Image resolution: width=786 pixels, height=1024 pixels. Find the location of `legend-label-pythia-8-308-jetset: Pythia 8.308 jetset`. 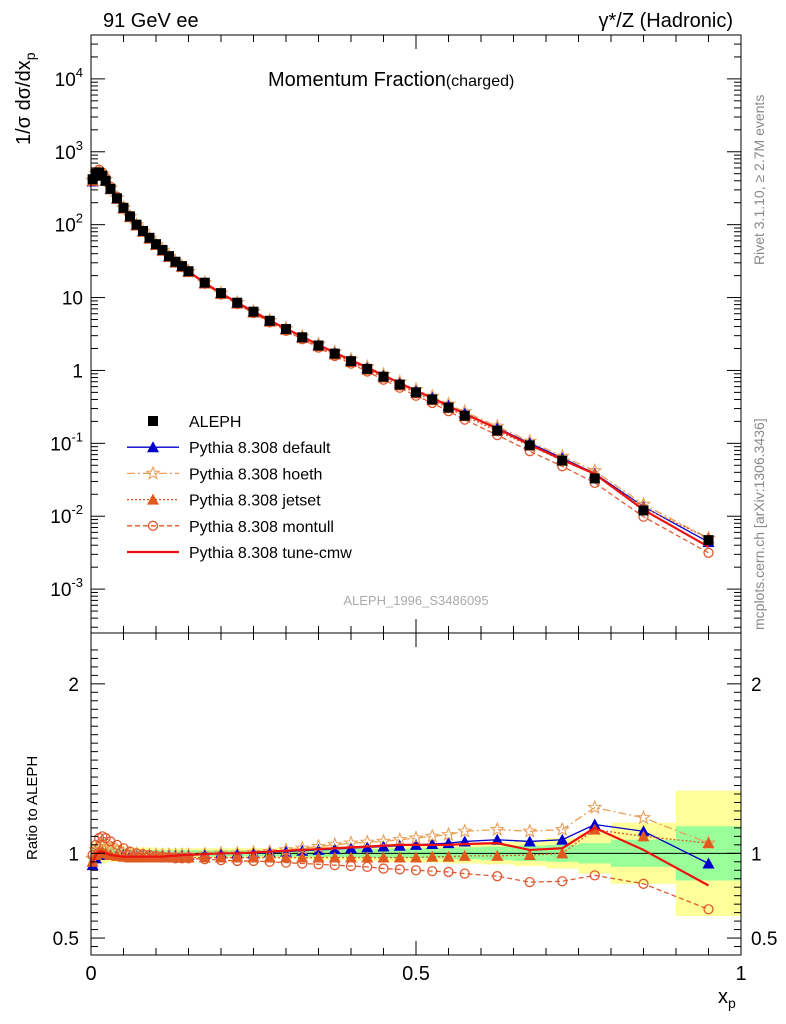

legend-label-pythia-8-308-jetset: Pythia 8.308 jetset is located at coordinates (255, 501).